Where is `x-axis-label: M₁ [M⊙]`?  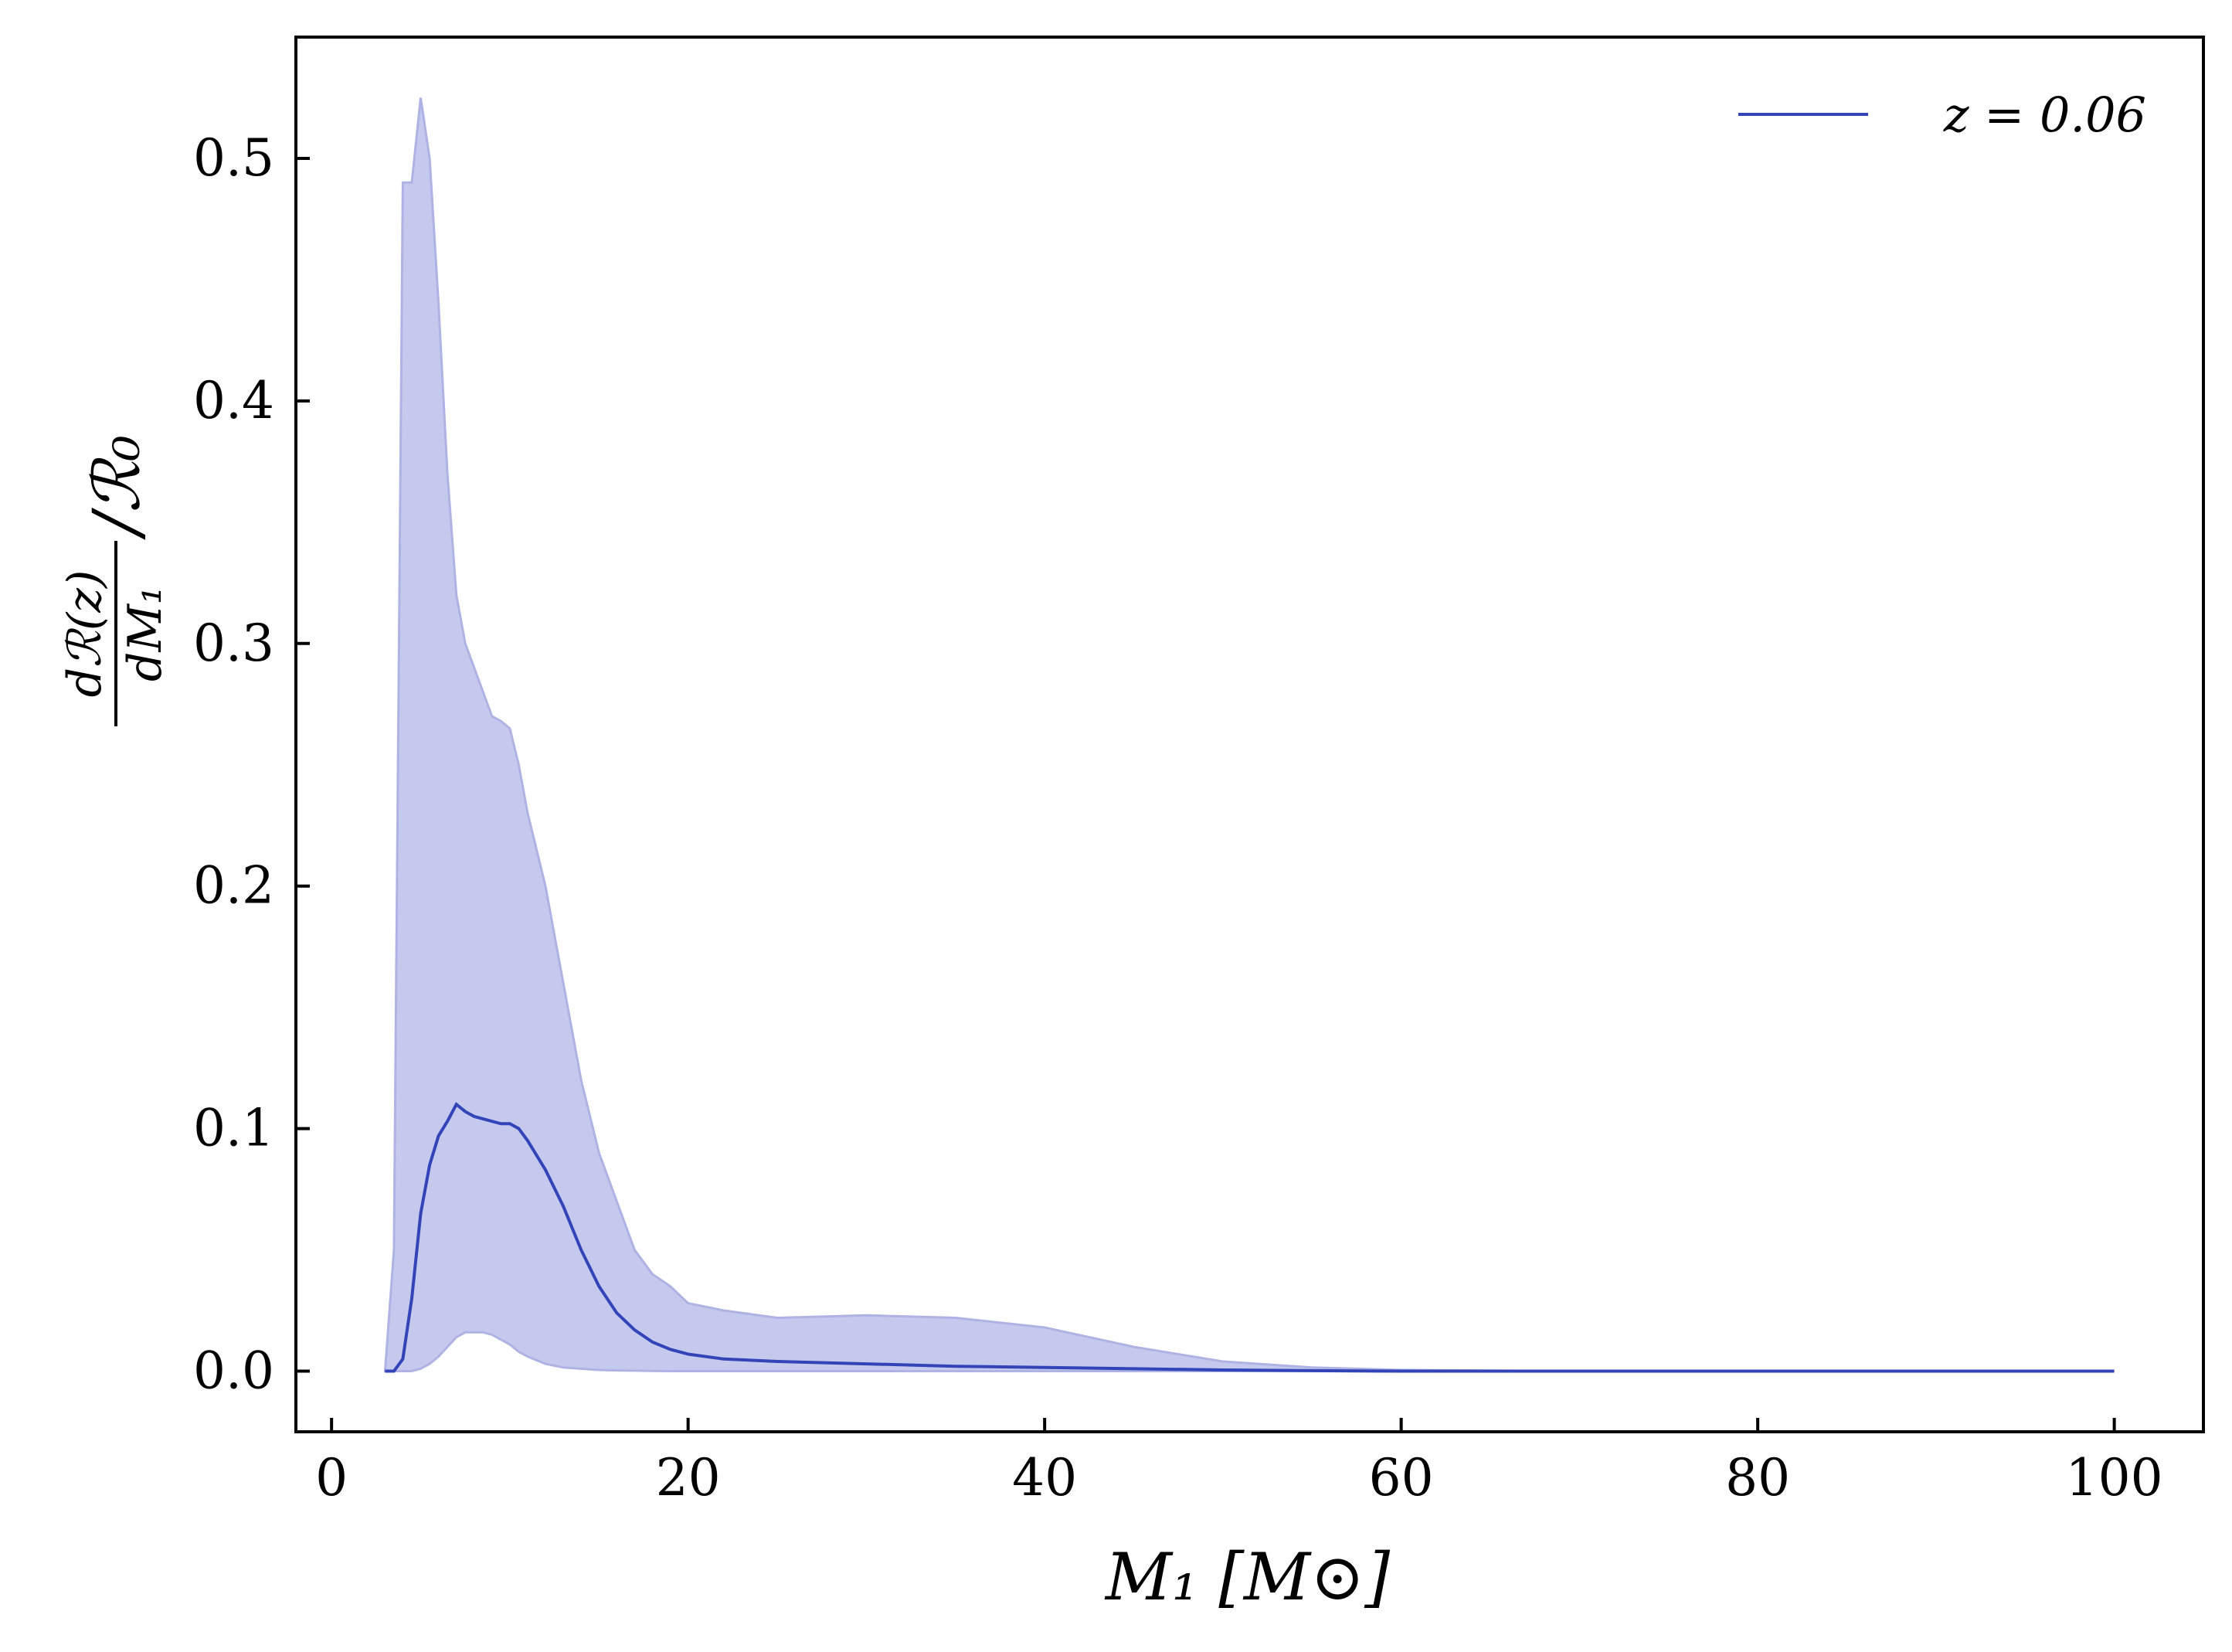 x-axis-label: M₁ [M⊙] is located at coordinates (1247, 1577).